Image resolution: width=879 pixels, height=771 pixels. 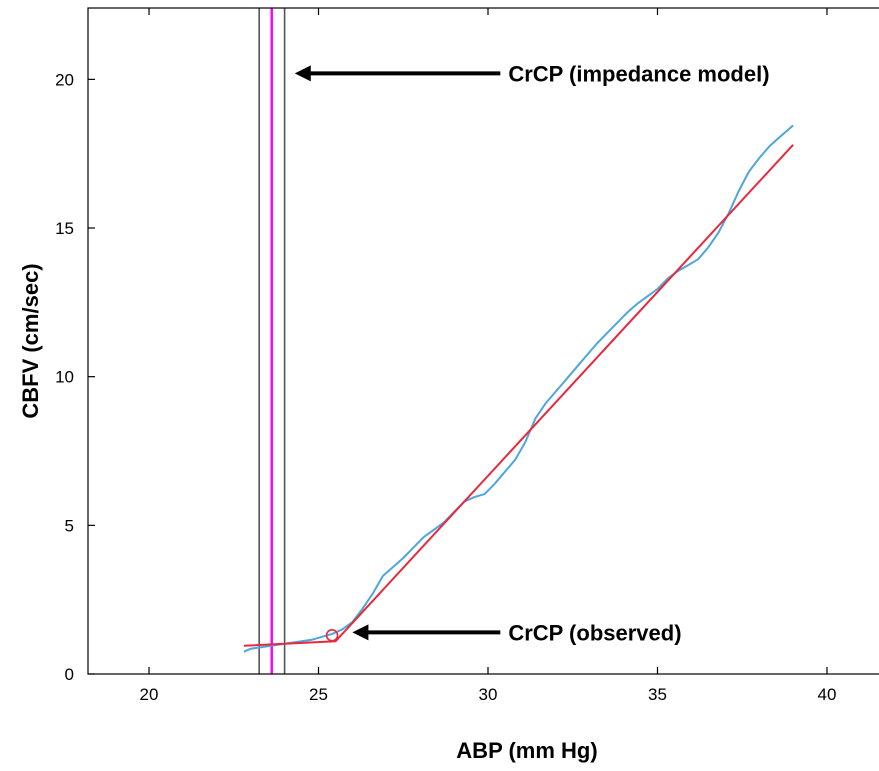 What do you see at coordinates (657, 694) in the screenshot?
I see `x-tick-label: 35` at bounding box center [657, 694].